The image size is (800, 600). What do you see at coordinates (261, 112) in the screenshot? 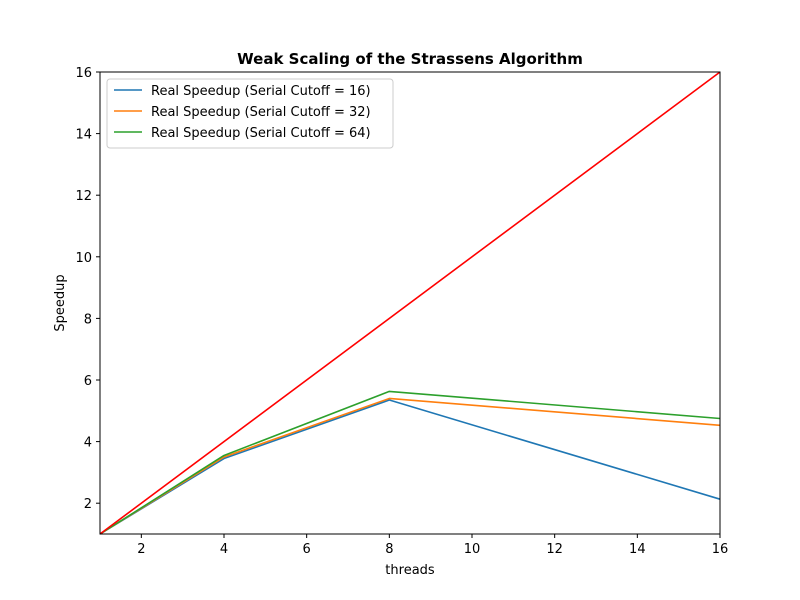
I see `legend-label: Real Speedup (Serial Cutoff = 32)` at bounding box center [261, 112].